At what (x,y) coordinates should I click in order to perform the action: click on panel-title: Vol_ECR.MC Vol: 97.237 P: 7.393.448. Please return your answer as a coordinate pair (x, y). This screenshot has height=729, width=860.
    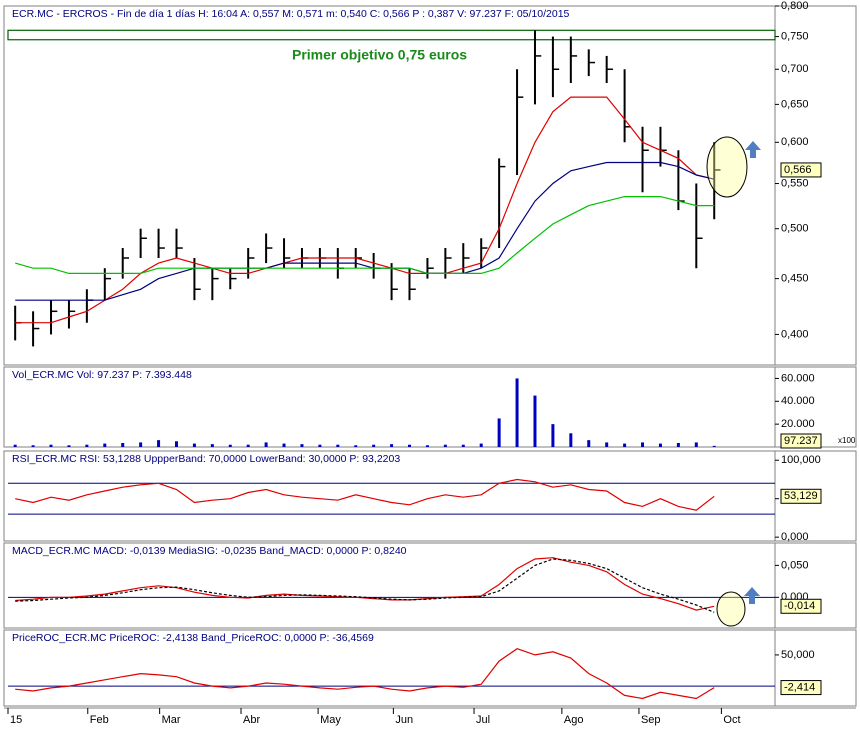
    Looking at the image, I should click on (102, 375).